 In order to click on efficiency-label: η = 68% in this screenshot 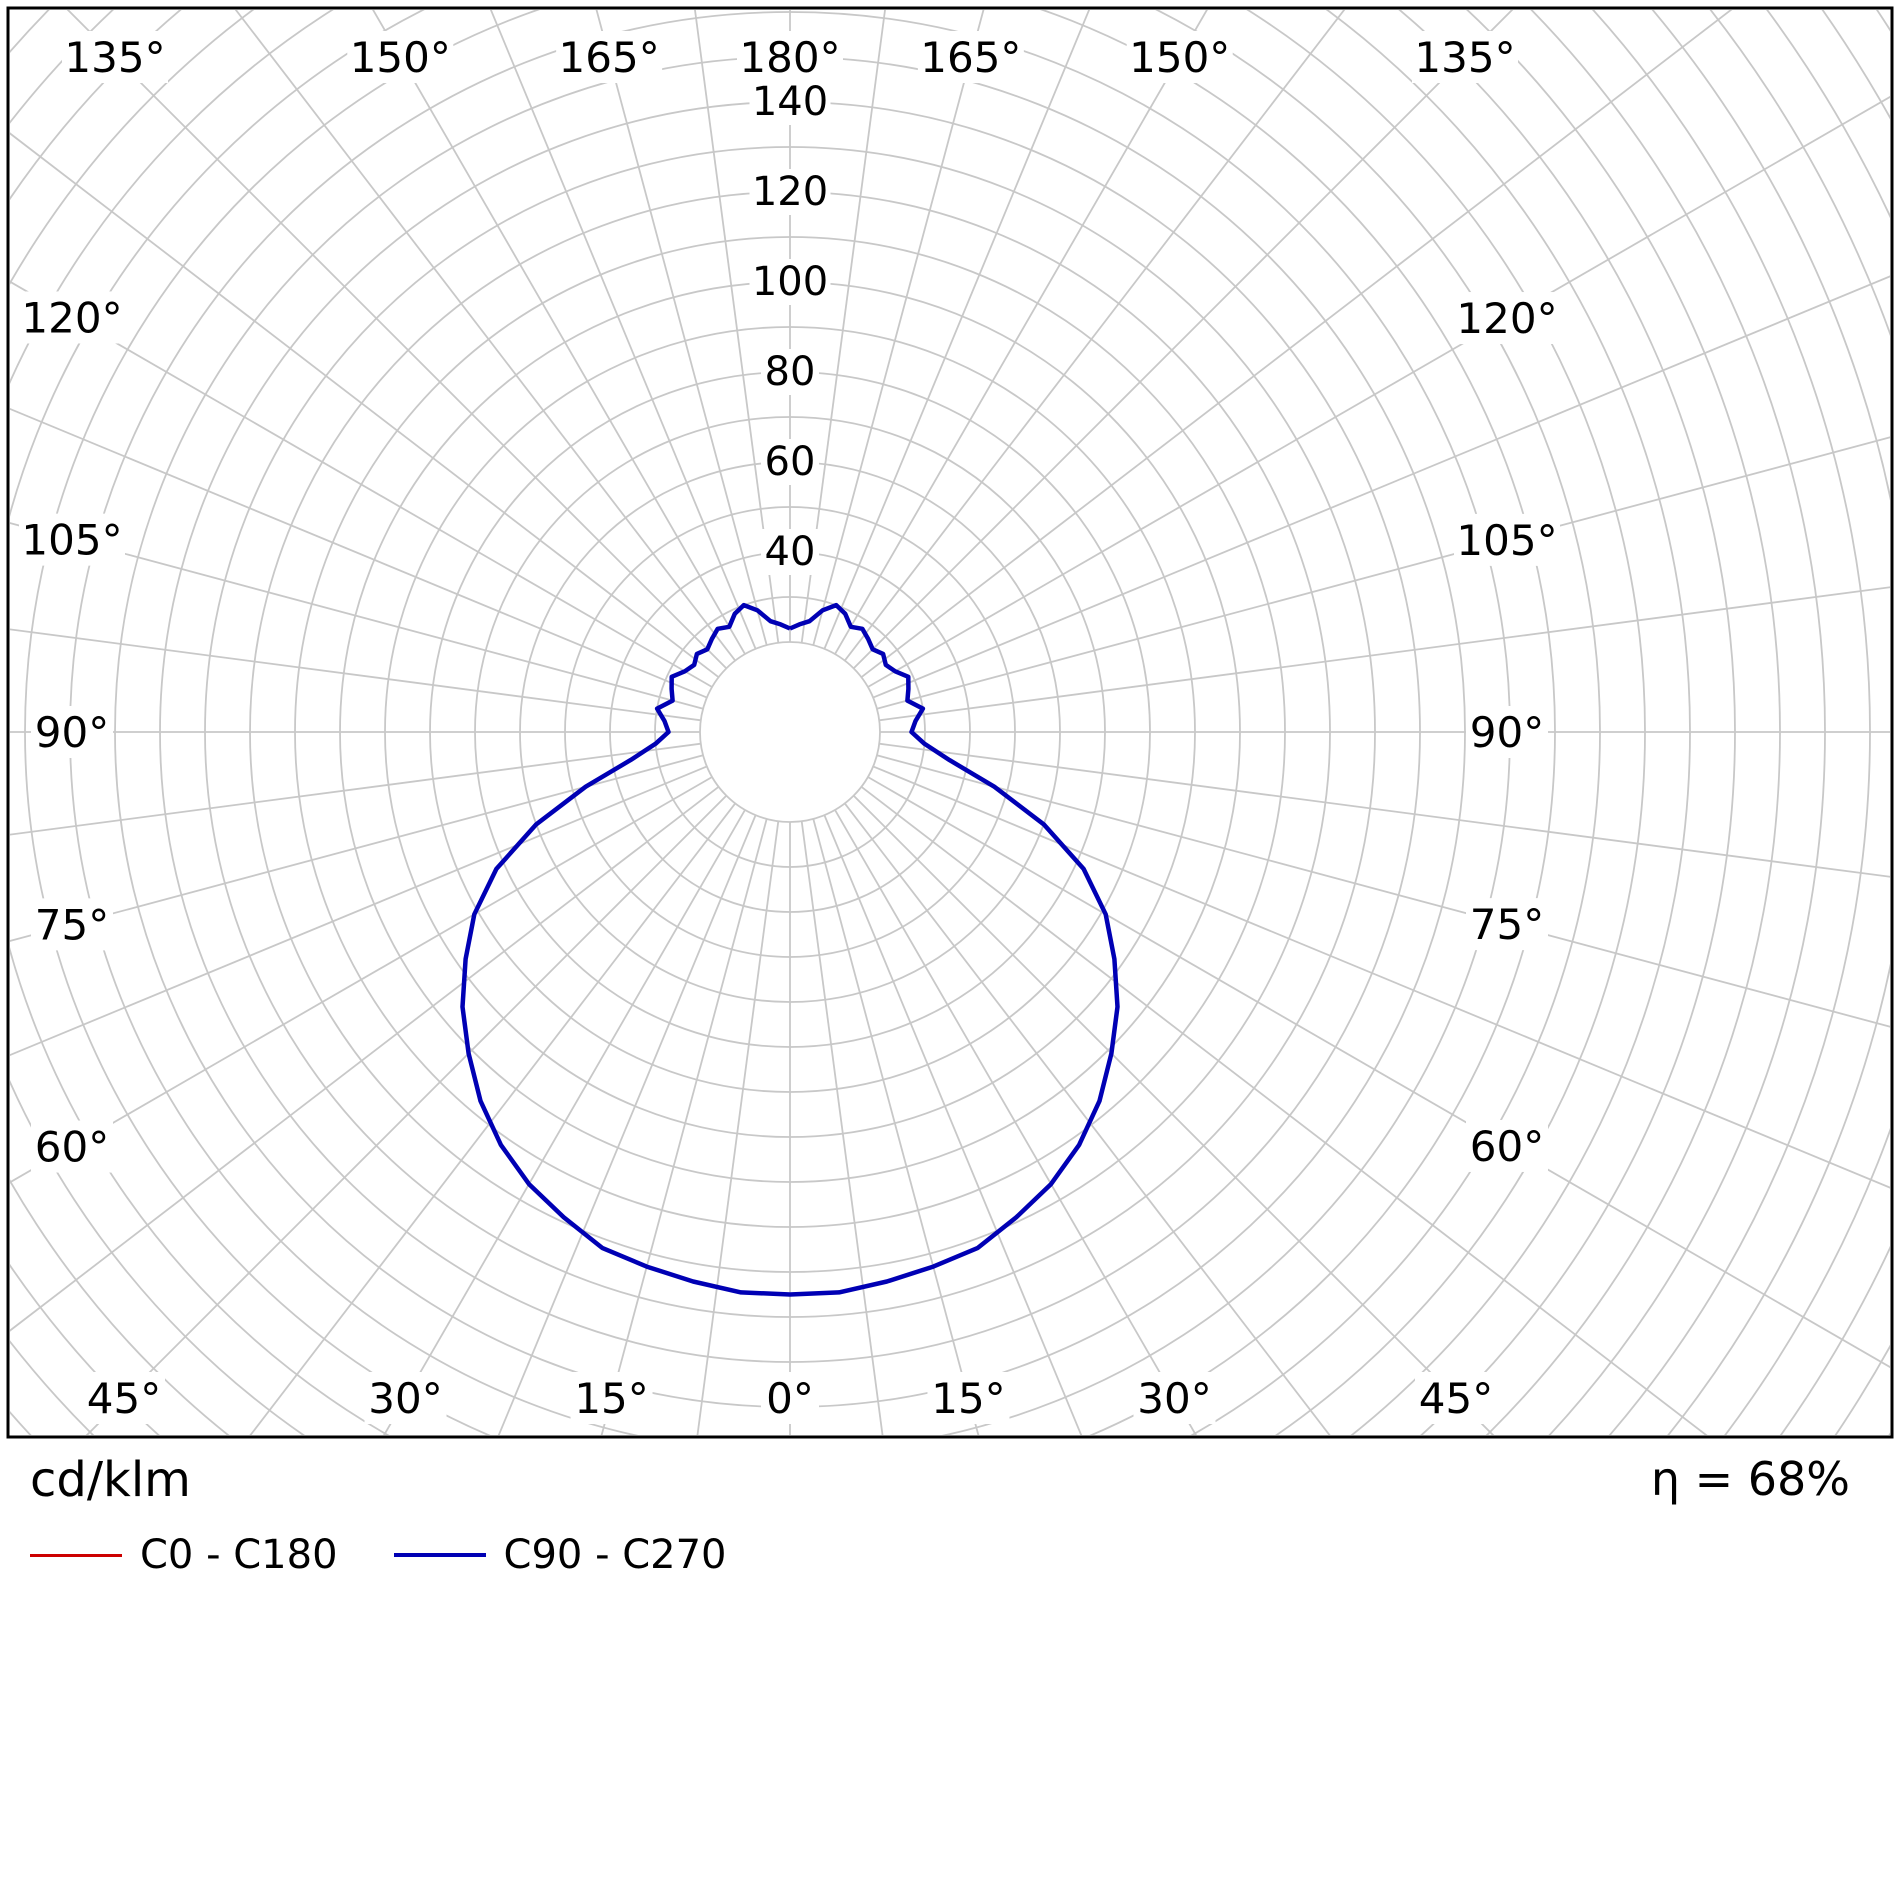, I will do `click(1750, 1479)`.